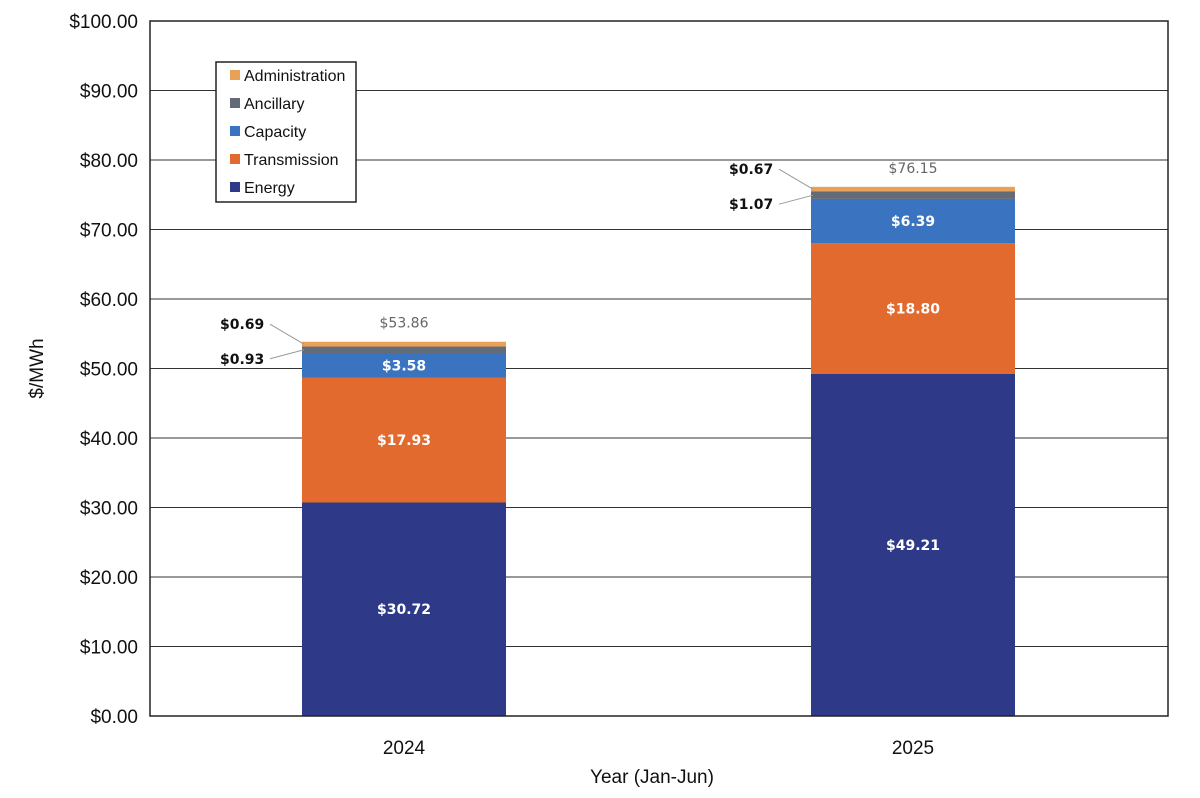  I want to click on data-label-transmission-2025: $18.80, so click(913, 310).